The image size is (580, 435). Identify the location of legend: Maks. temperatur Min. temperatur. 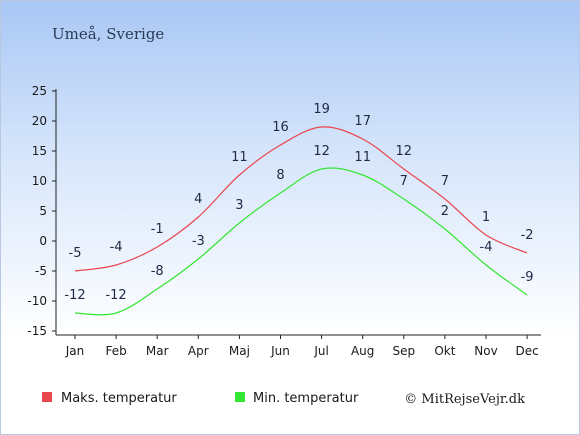
(200, 398).